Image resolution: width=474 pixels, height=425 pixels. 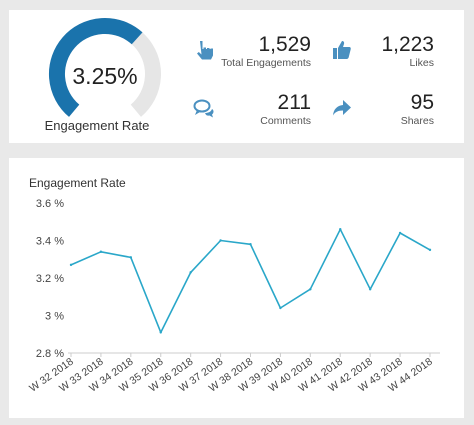 I want to click on likes-label: Likes, so click(x=421, y=63).